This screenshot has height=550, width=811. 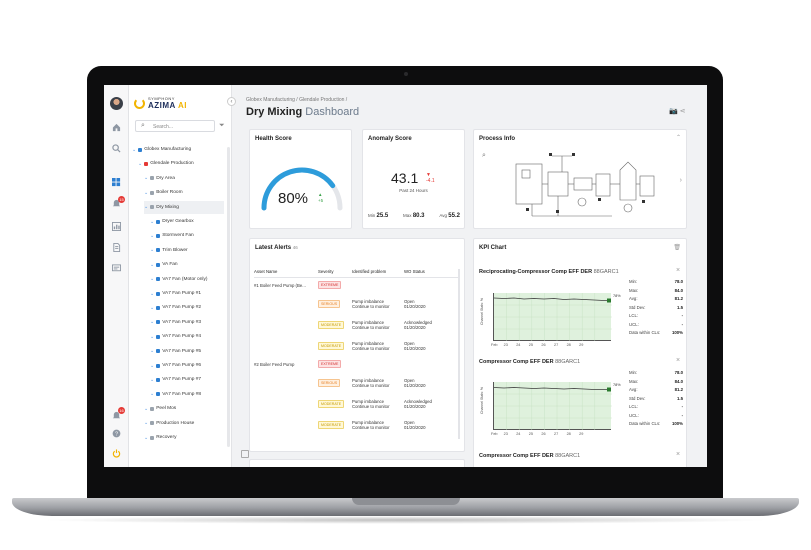 What do you see at coordinates (286, 272) in the screenshot?
I see `column-asset-name: Asset Name` at bounding box center [286, 272].